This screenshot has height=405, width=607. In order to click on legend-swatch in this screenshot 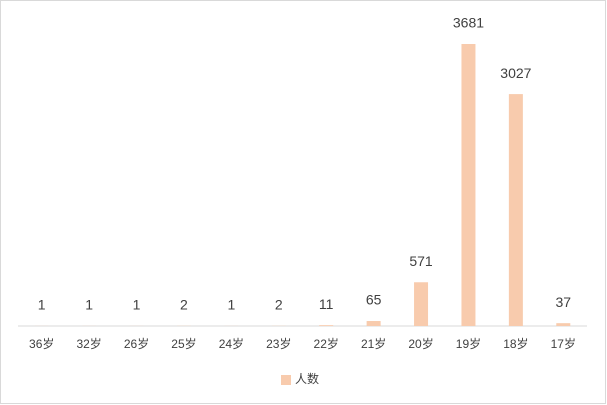, I will do `click(286, 380)`.